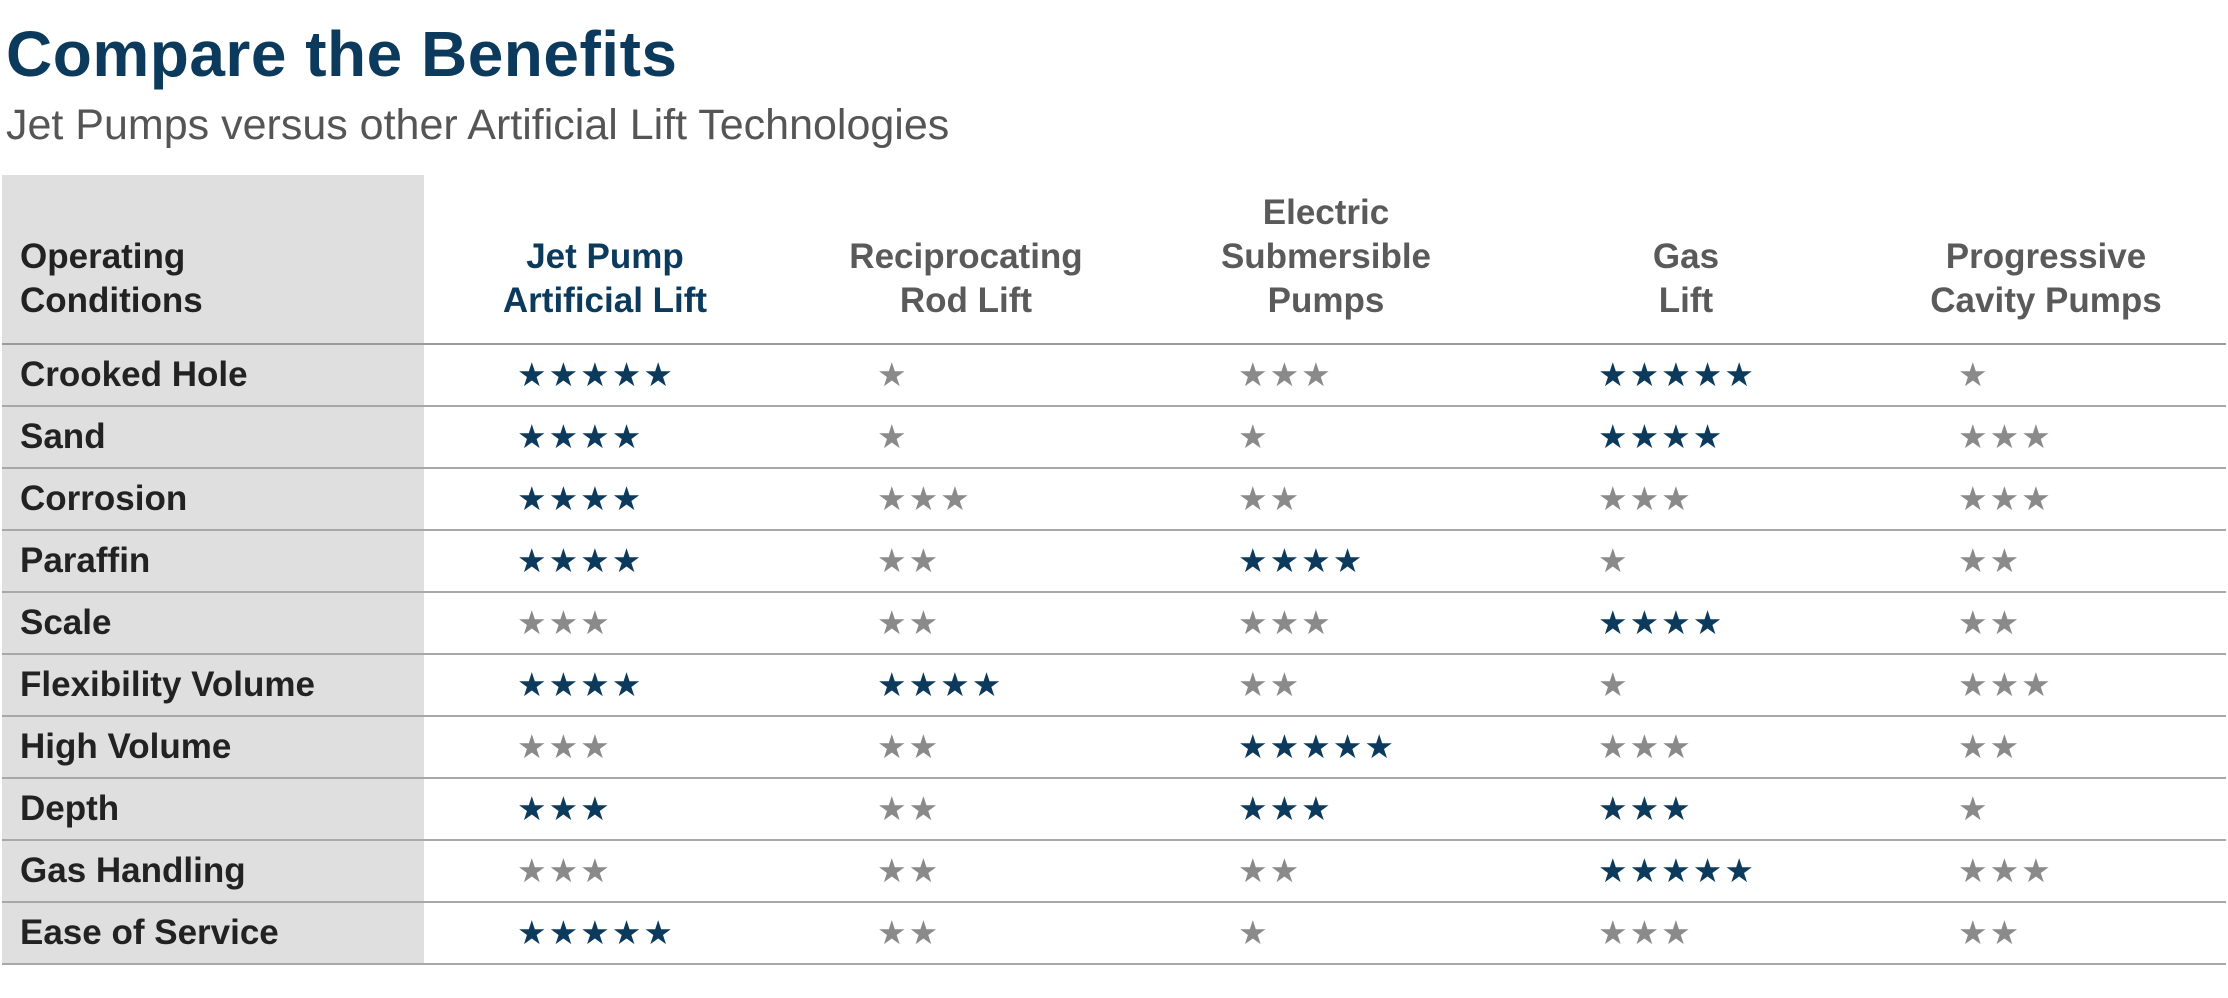 The width and height of the screenshot is (2228, 998). I want to click on page-title: Compare the Benefits, so click(342, 54).